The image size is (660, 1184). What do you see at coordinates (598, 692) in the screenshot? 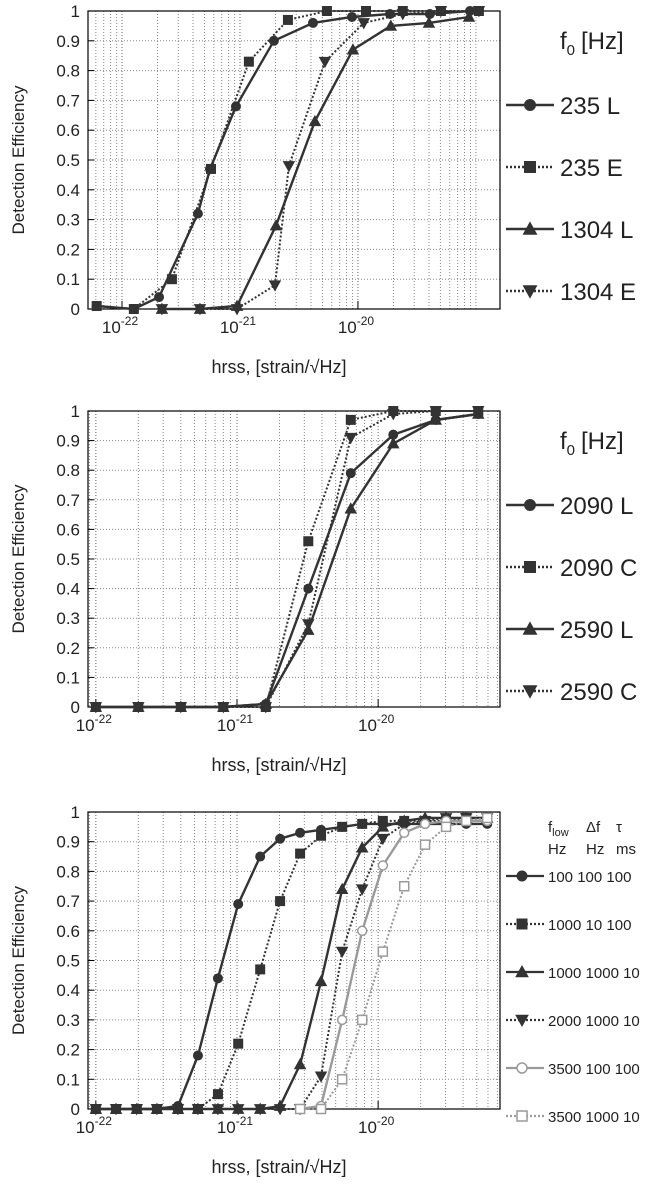
I see `legend-label: 2590 C` at bounding box center [598, 692].